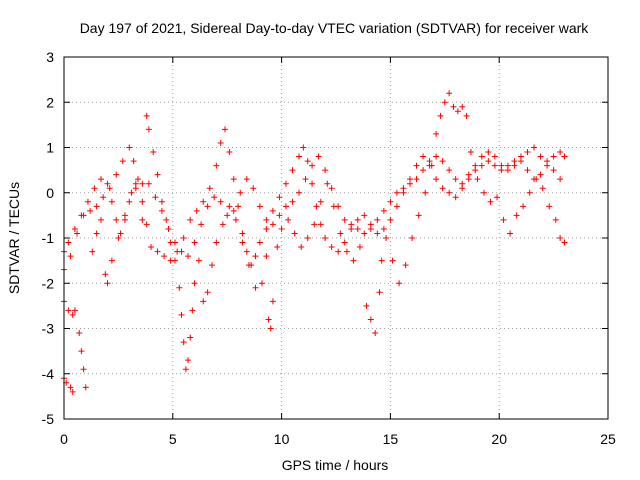 The width and height of the screenshot is (640, 480). What do you see at coordinates (48, 283) in the screenshot?
I see `y-tick-label: -2` at bounding box center [48, 283].